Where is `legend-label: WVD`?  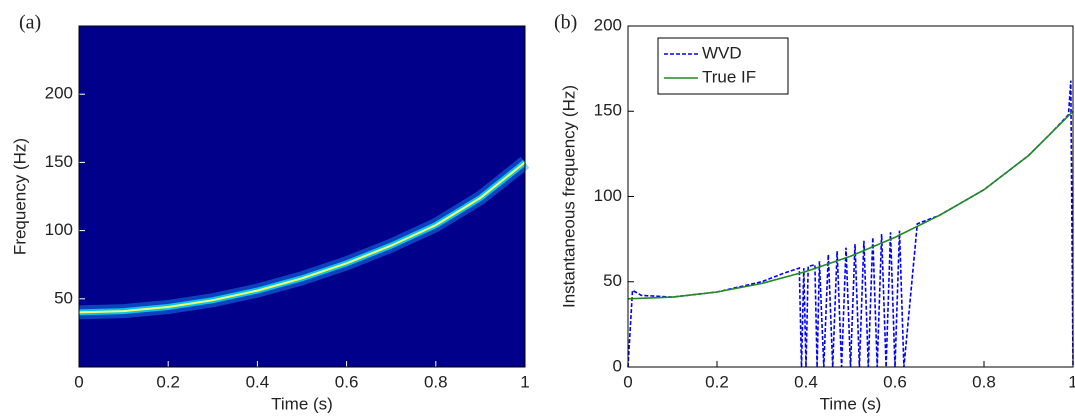
legend-label: WVD is located at coordinates (722, 52).